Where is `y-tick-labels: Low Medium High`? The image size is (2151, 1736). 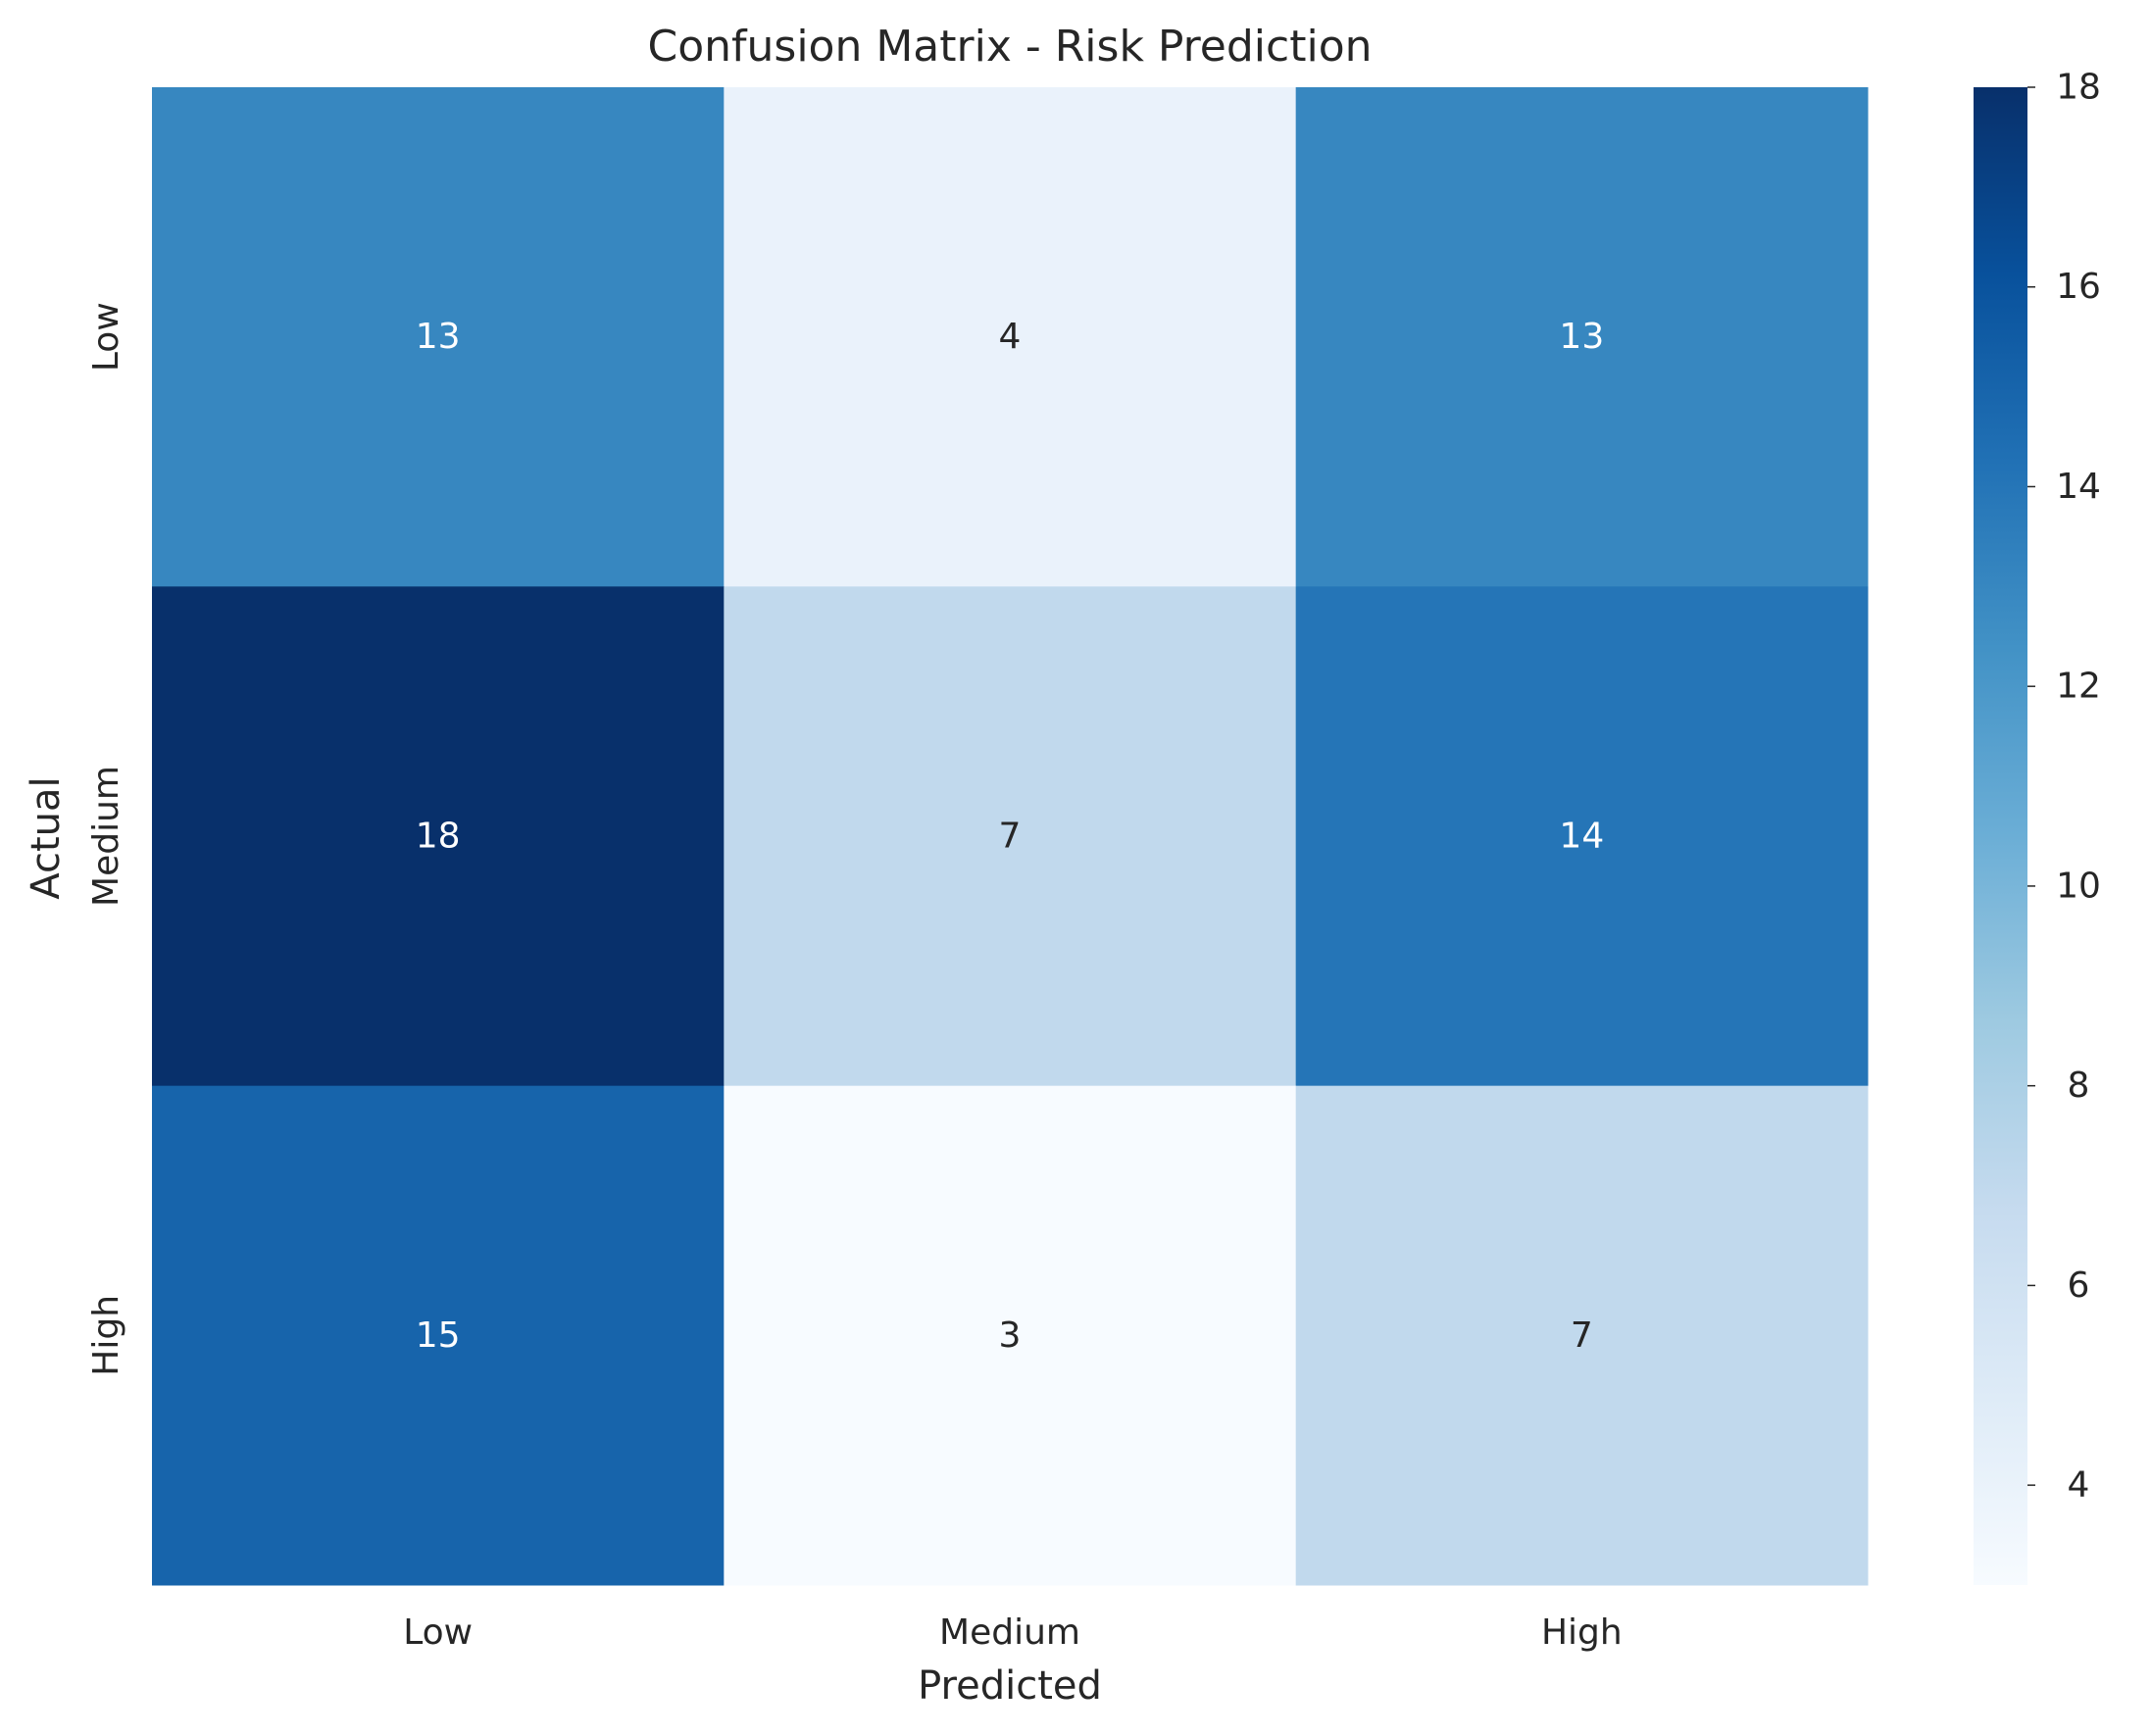
y-tick-labels: Low Medium High is located at coordinates (106, 838).